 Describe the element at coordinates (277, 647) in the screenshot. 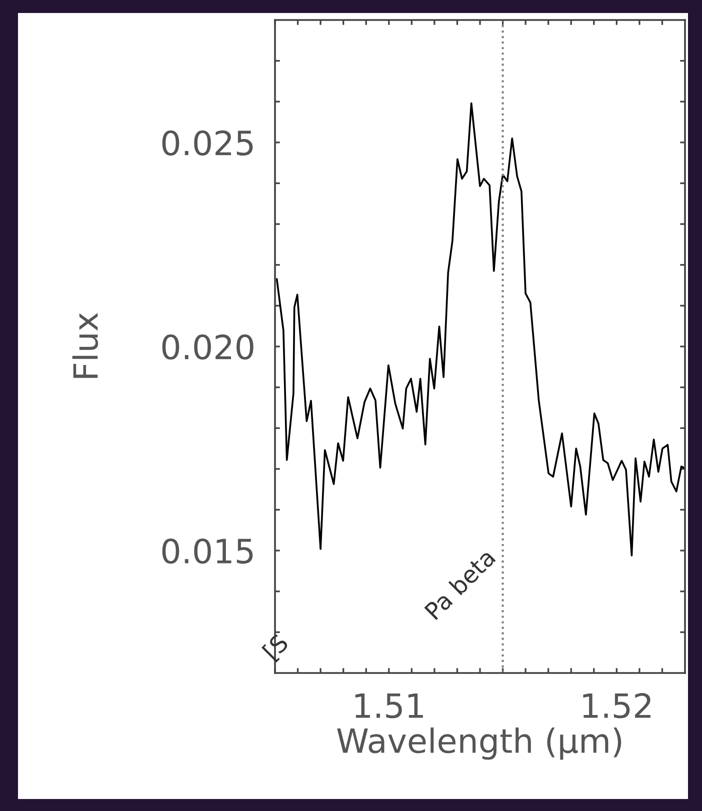

I see `annotation: [S` at that location.